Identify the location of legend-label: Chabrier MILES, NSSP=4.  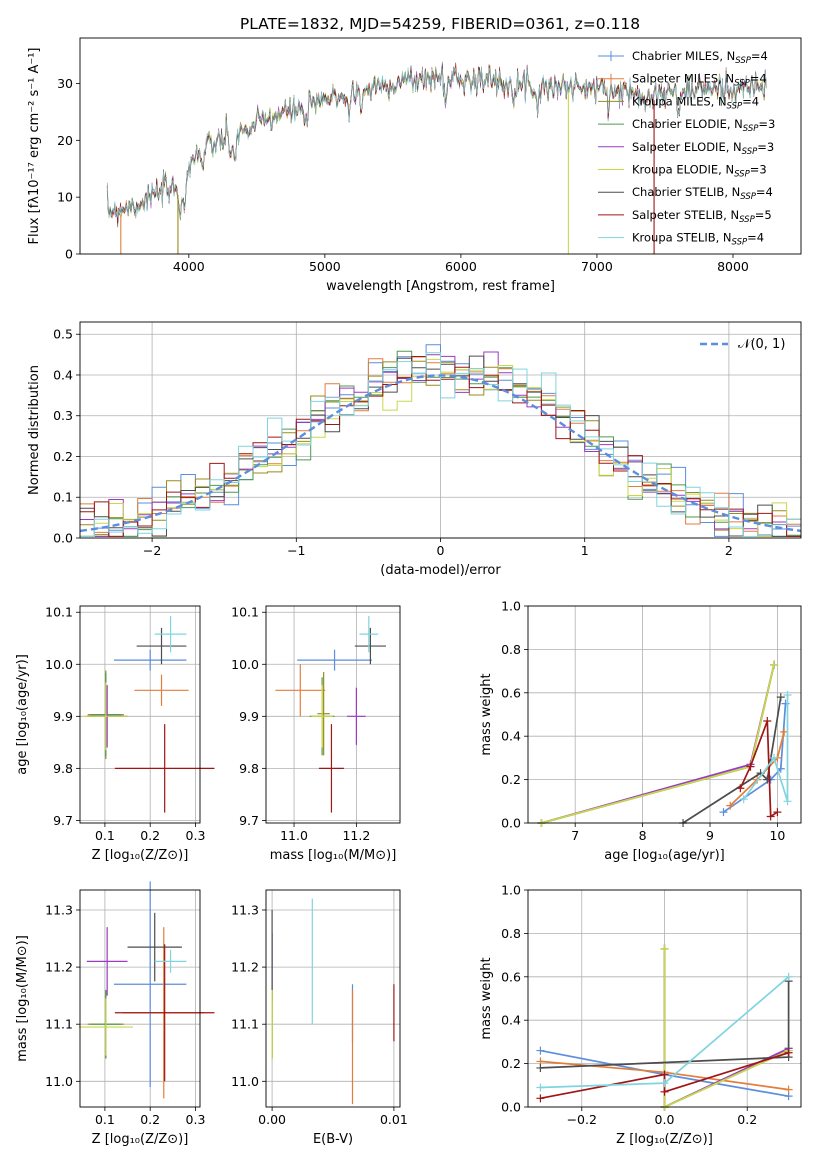
(700, 57).